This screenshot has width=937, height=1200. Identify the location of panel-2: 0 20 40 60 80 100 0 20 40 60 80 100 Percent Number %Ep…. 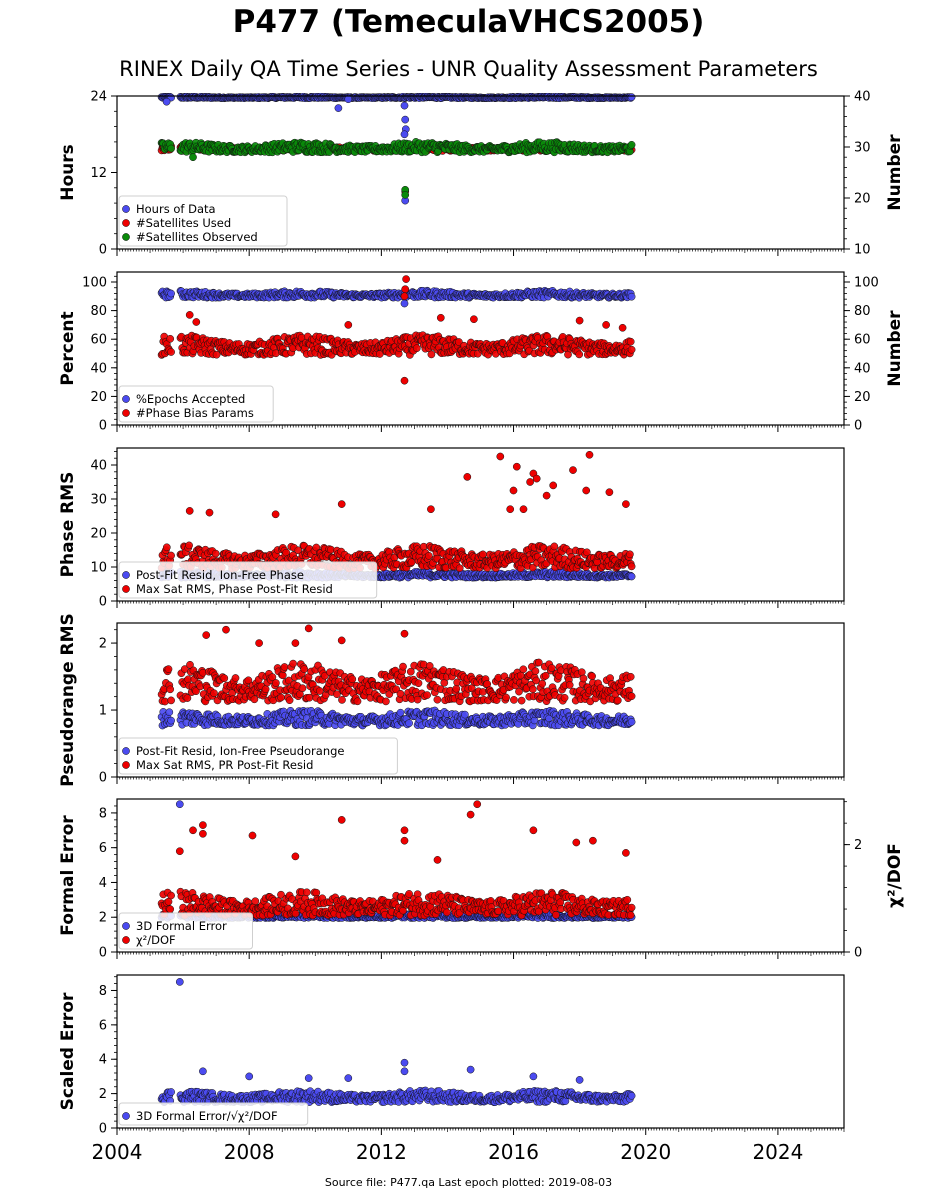
(481, 352).